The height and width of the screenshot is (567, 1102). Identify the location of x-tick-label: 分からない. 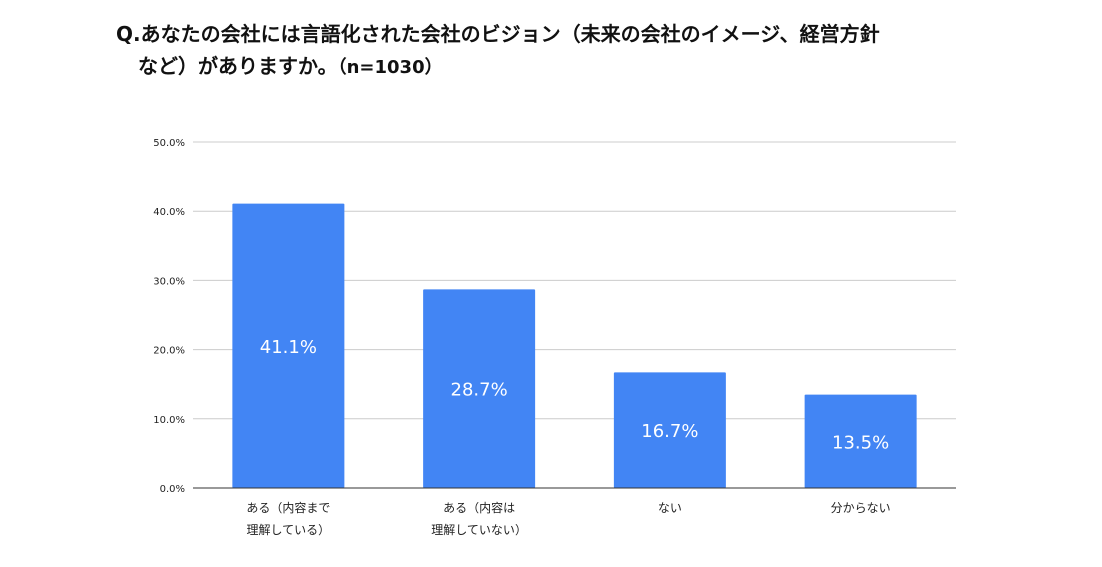
(861, 508).